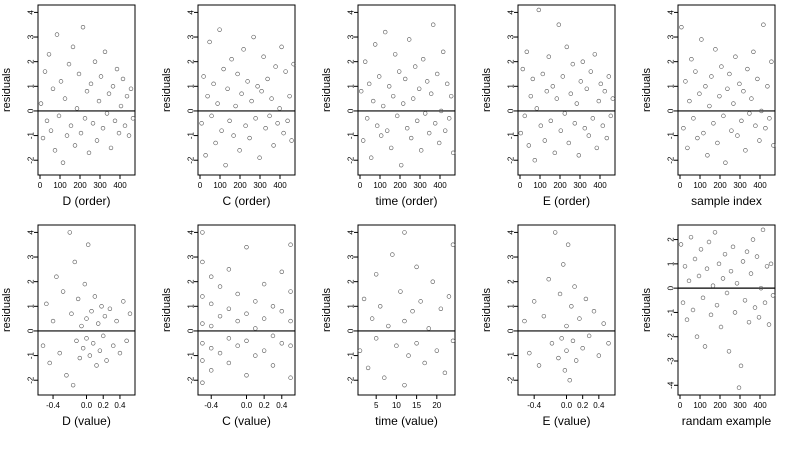 The width and height of the screenshot is (800, 455). I want to click on panel-9: -0.4 0.0 0.2 0.4 -2 -1 0 1 2 3 4 E (value) residuals, so click(548, 326).